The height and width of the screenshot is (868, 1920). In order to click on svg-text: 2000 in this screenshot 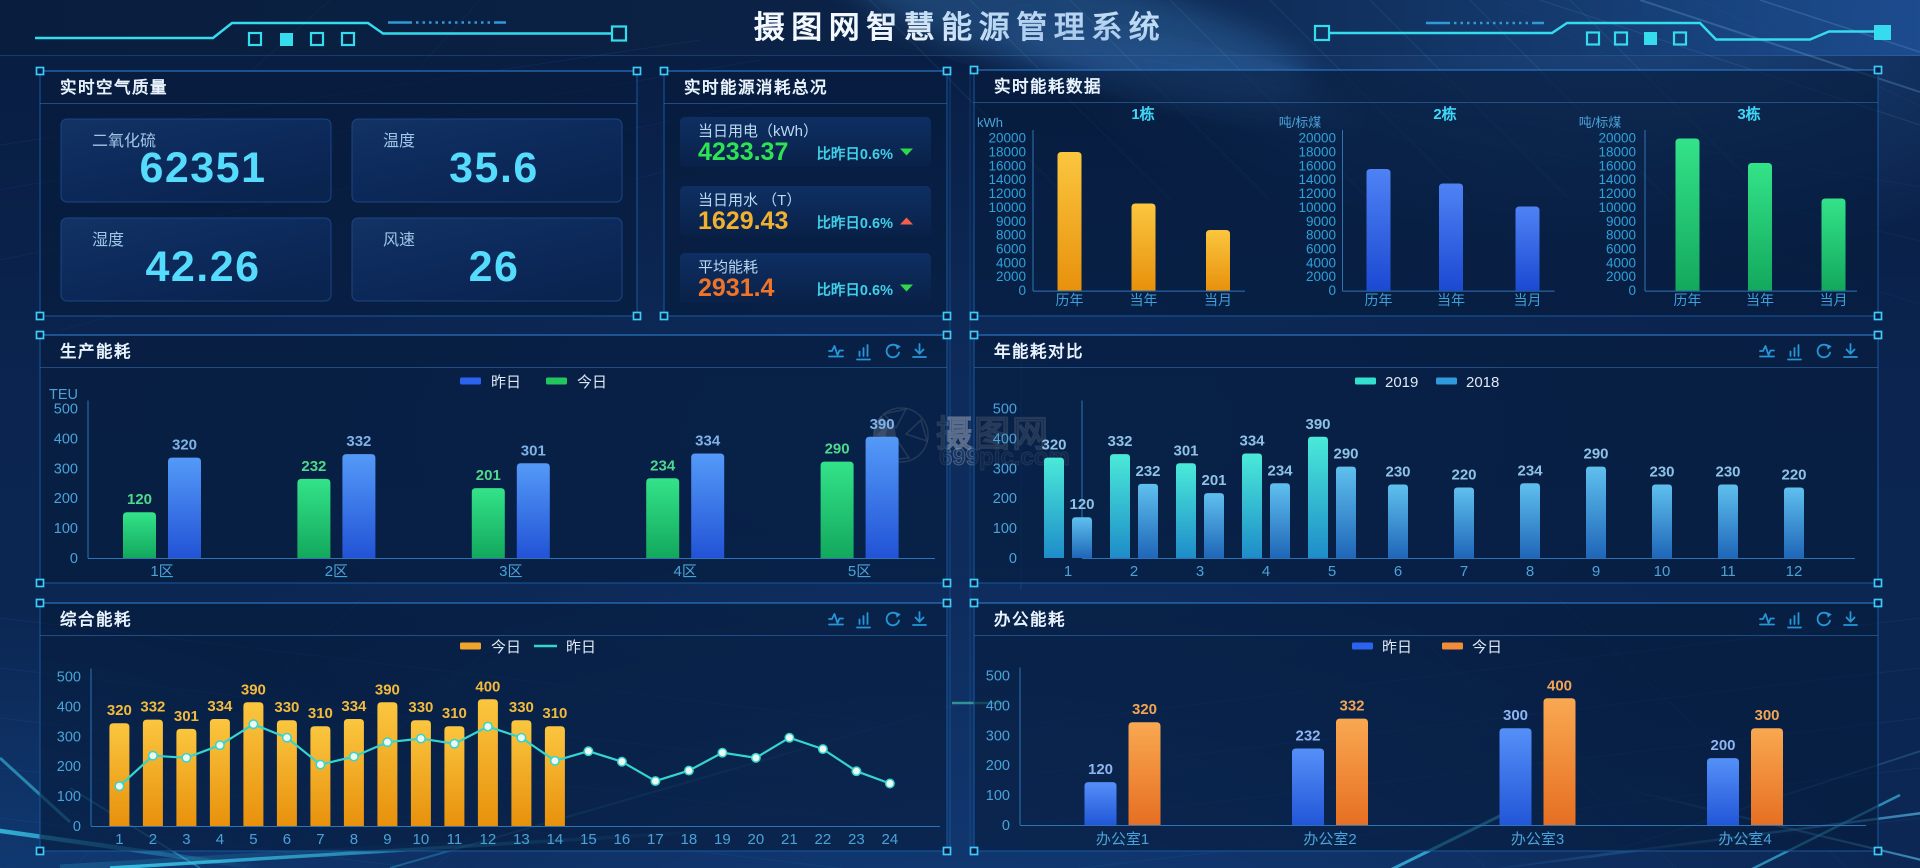, I will do `click(1621, 276)`.